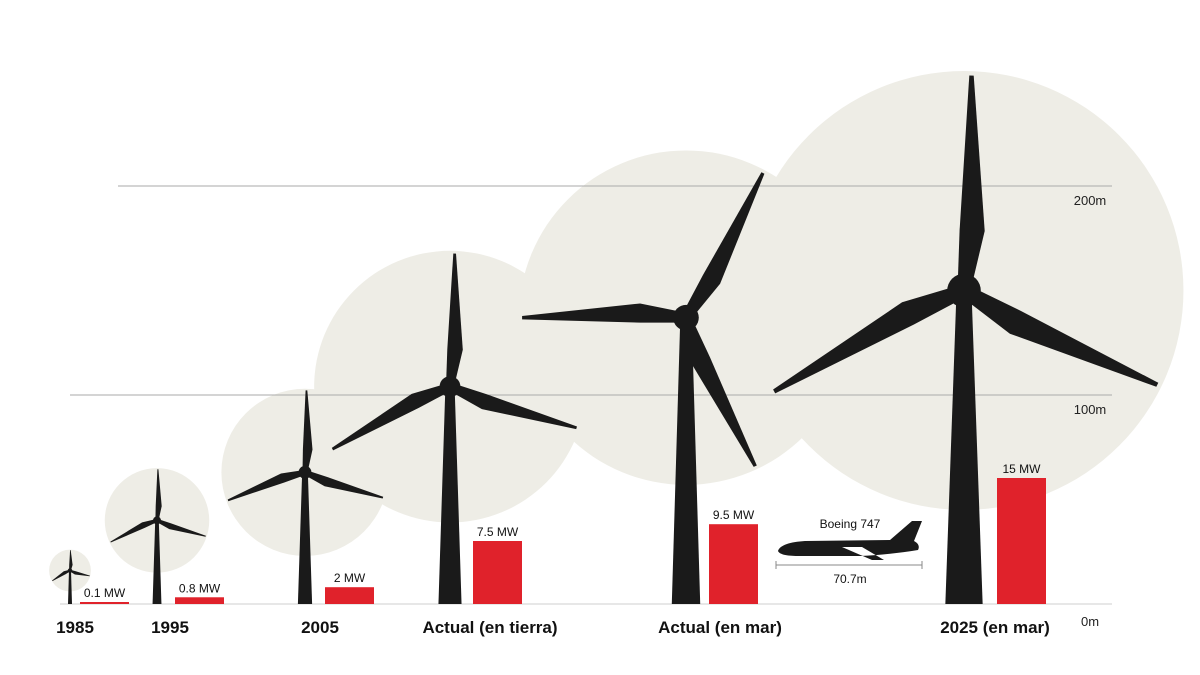 This screenshot has height=675, width=1200. I want to click on plane-length-label: 70.7m, so click(849, 579).